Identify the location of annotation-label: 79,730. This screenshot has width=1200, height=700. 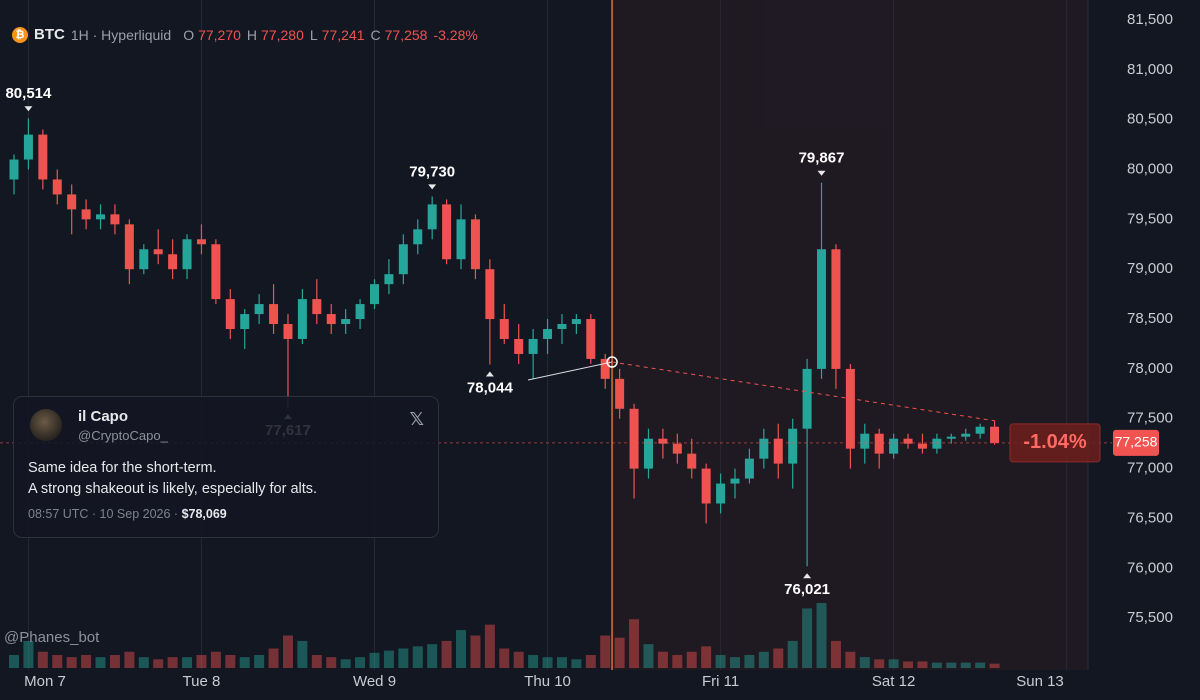
(432, 171).